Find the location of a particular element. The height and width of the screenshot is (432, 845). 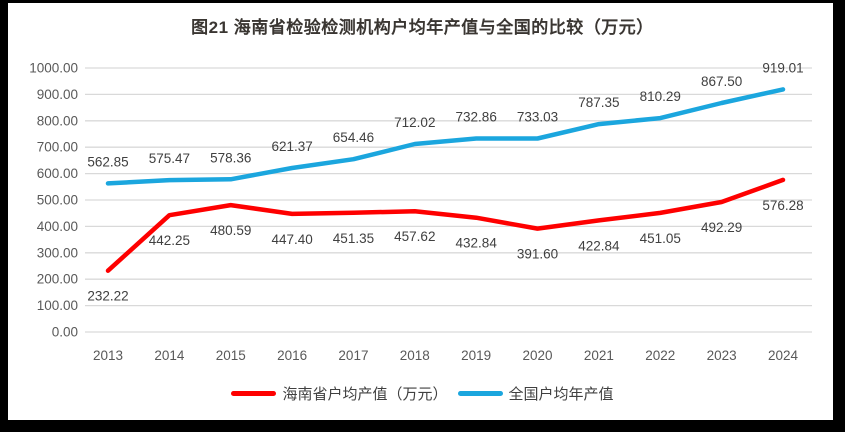

y-axis-tick-label: 900.00 is located at coordinates (57, 94).